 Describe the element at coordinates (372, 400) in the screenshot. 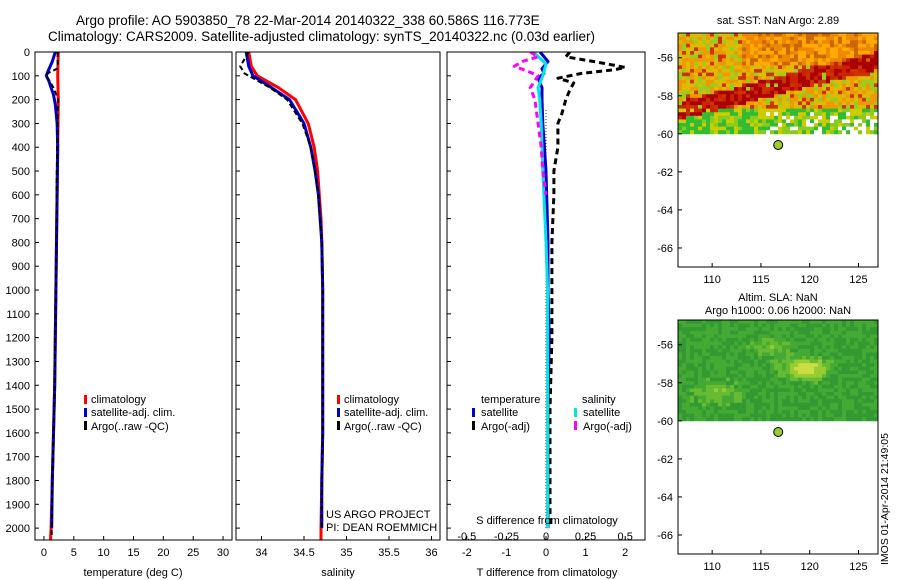

I see `legend-label-climatology: climatology` at that location.